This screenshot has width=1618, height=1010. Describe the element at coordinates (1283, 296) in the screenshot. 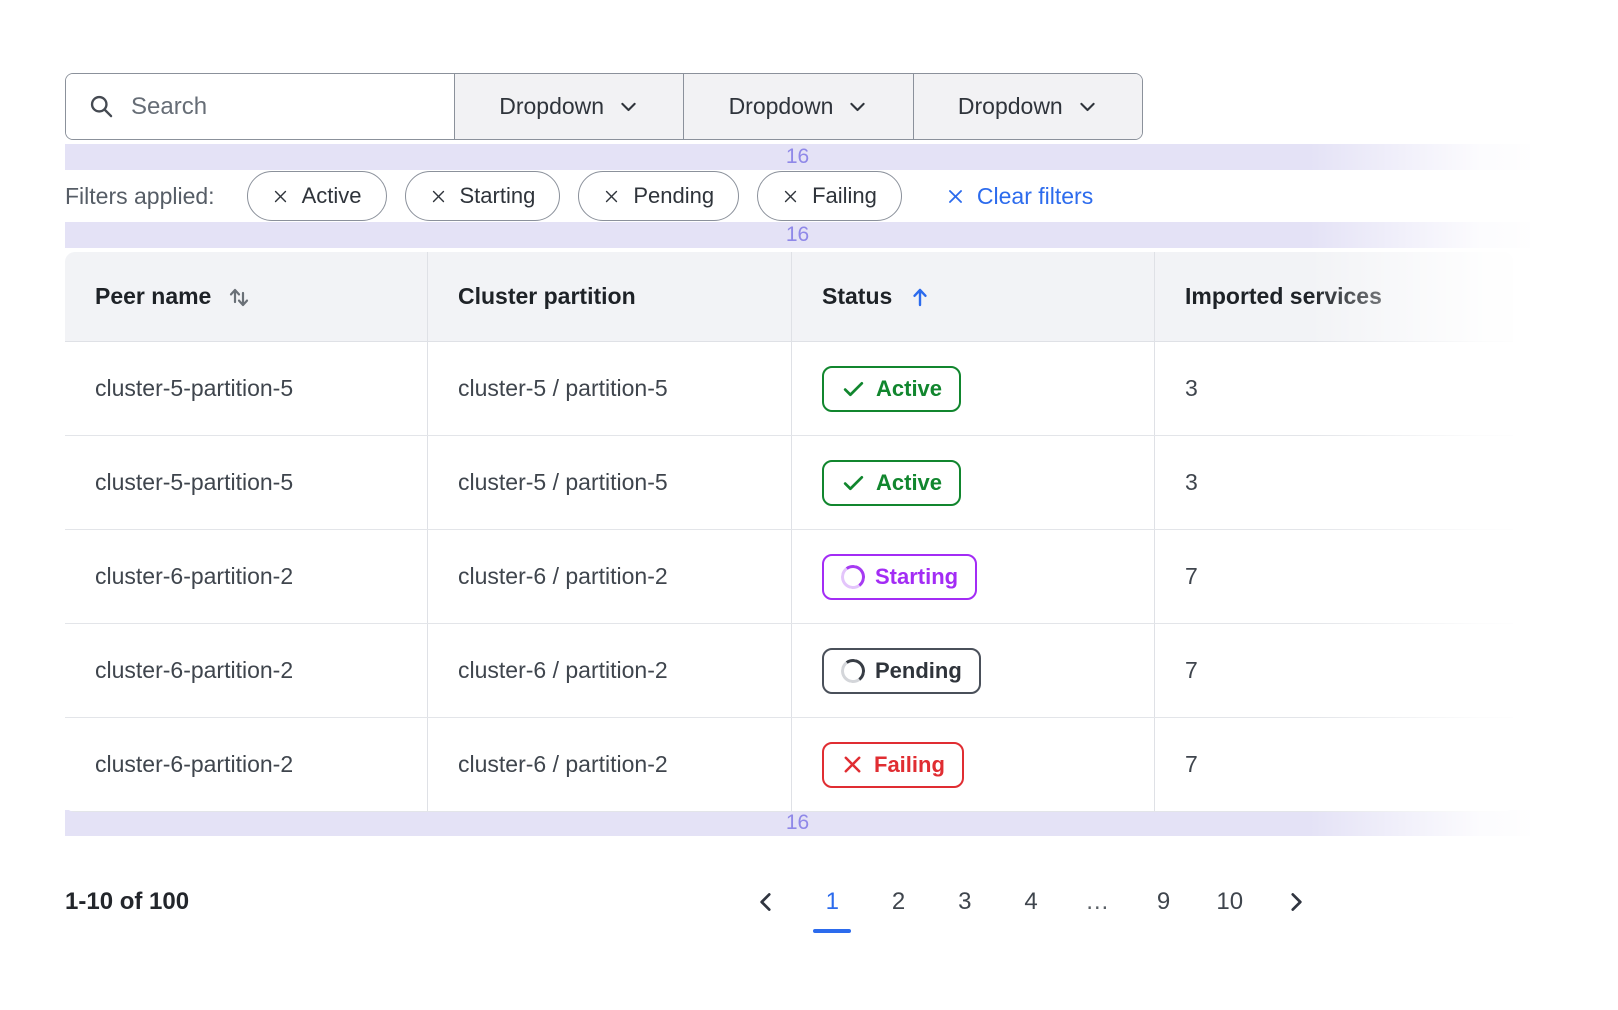

I see `column-label: Imported services` at that location.